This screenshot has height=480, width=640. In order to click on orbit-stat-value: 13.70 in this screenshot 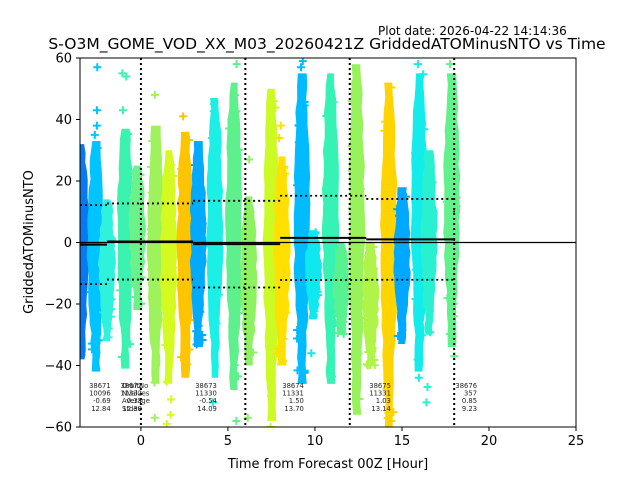, I will do `click(293, 409)`.